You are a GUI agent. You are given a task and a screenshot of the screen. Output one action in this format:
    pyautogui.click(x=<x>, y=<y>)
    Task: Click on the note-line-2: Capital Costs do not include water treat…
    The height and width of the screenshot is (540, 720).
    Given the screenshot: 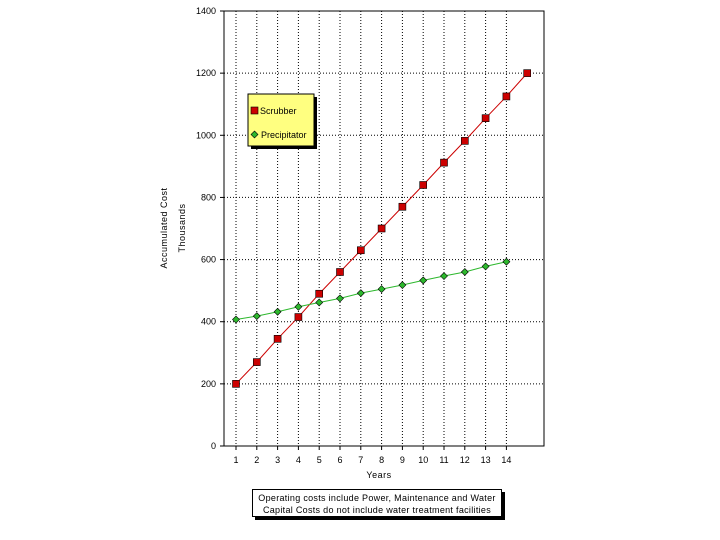 What is the action you would take?
    pyautogui.click(x=377, y=510)
    